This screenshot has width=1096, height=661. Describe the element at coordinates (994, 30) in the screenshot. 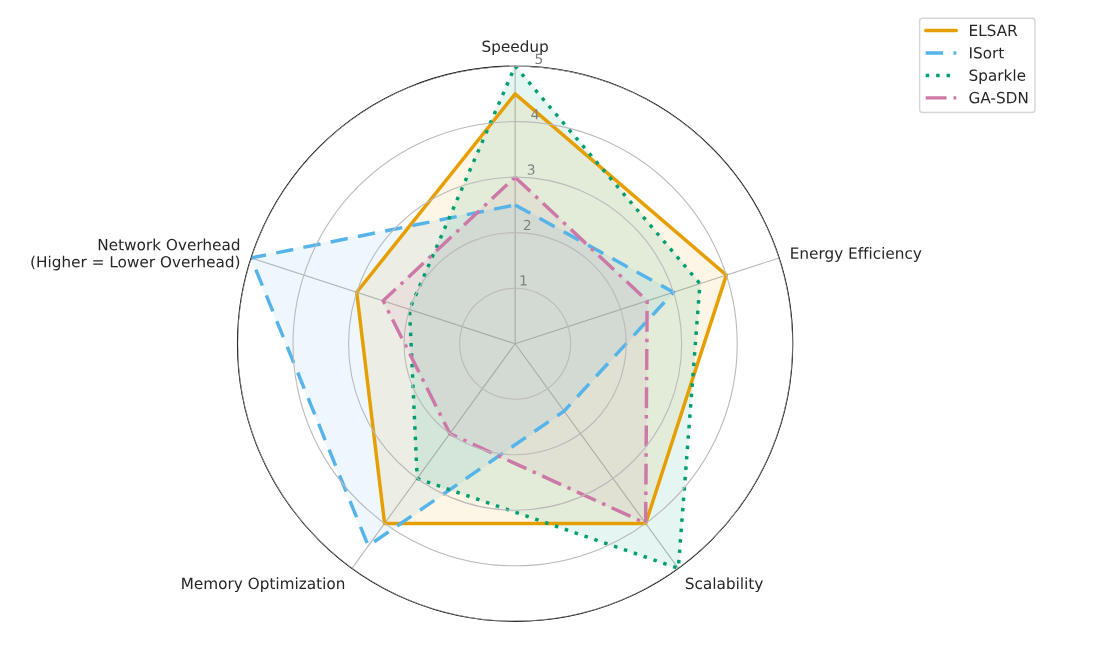

I see `legend-label: ELSAR` at that location.